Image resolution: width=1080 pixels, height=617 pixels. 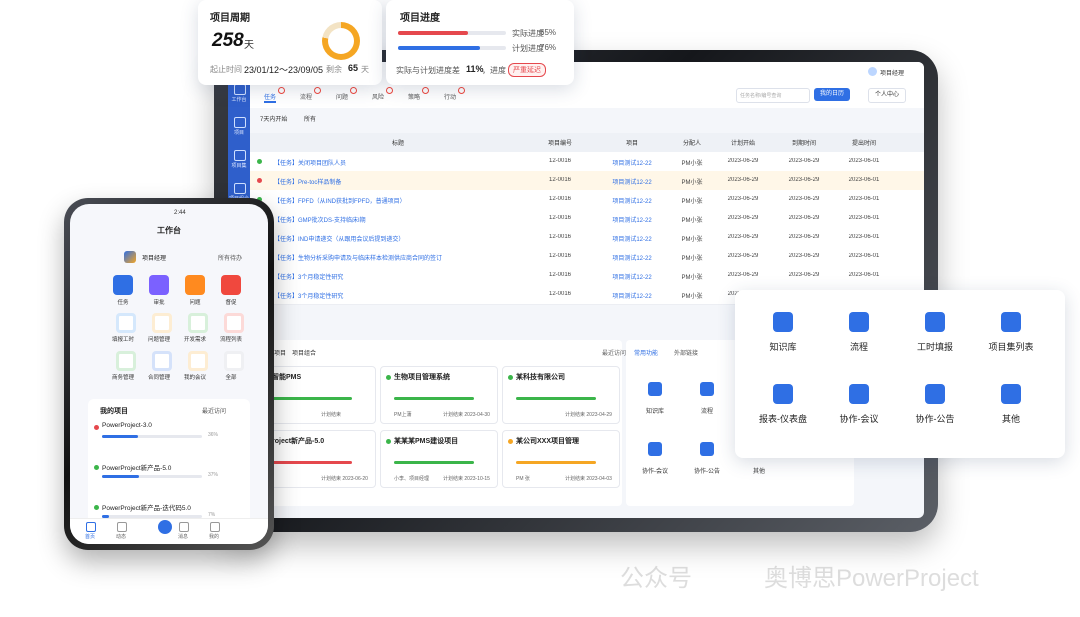 I want to click on project-card: 某科技有限公司 计划结束 2023-04-29, so click(x=561, y=395).